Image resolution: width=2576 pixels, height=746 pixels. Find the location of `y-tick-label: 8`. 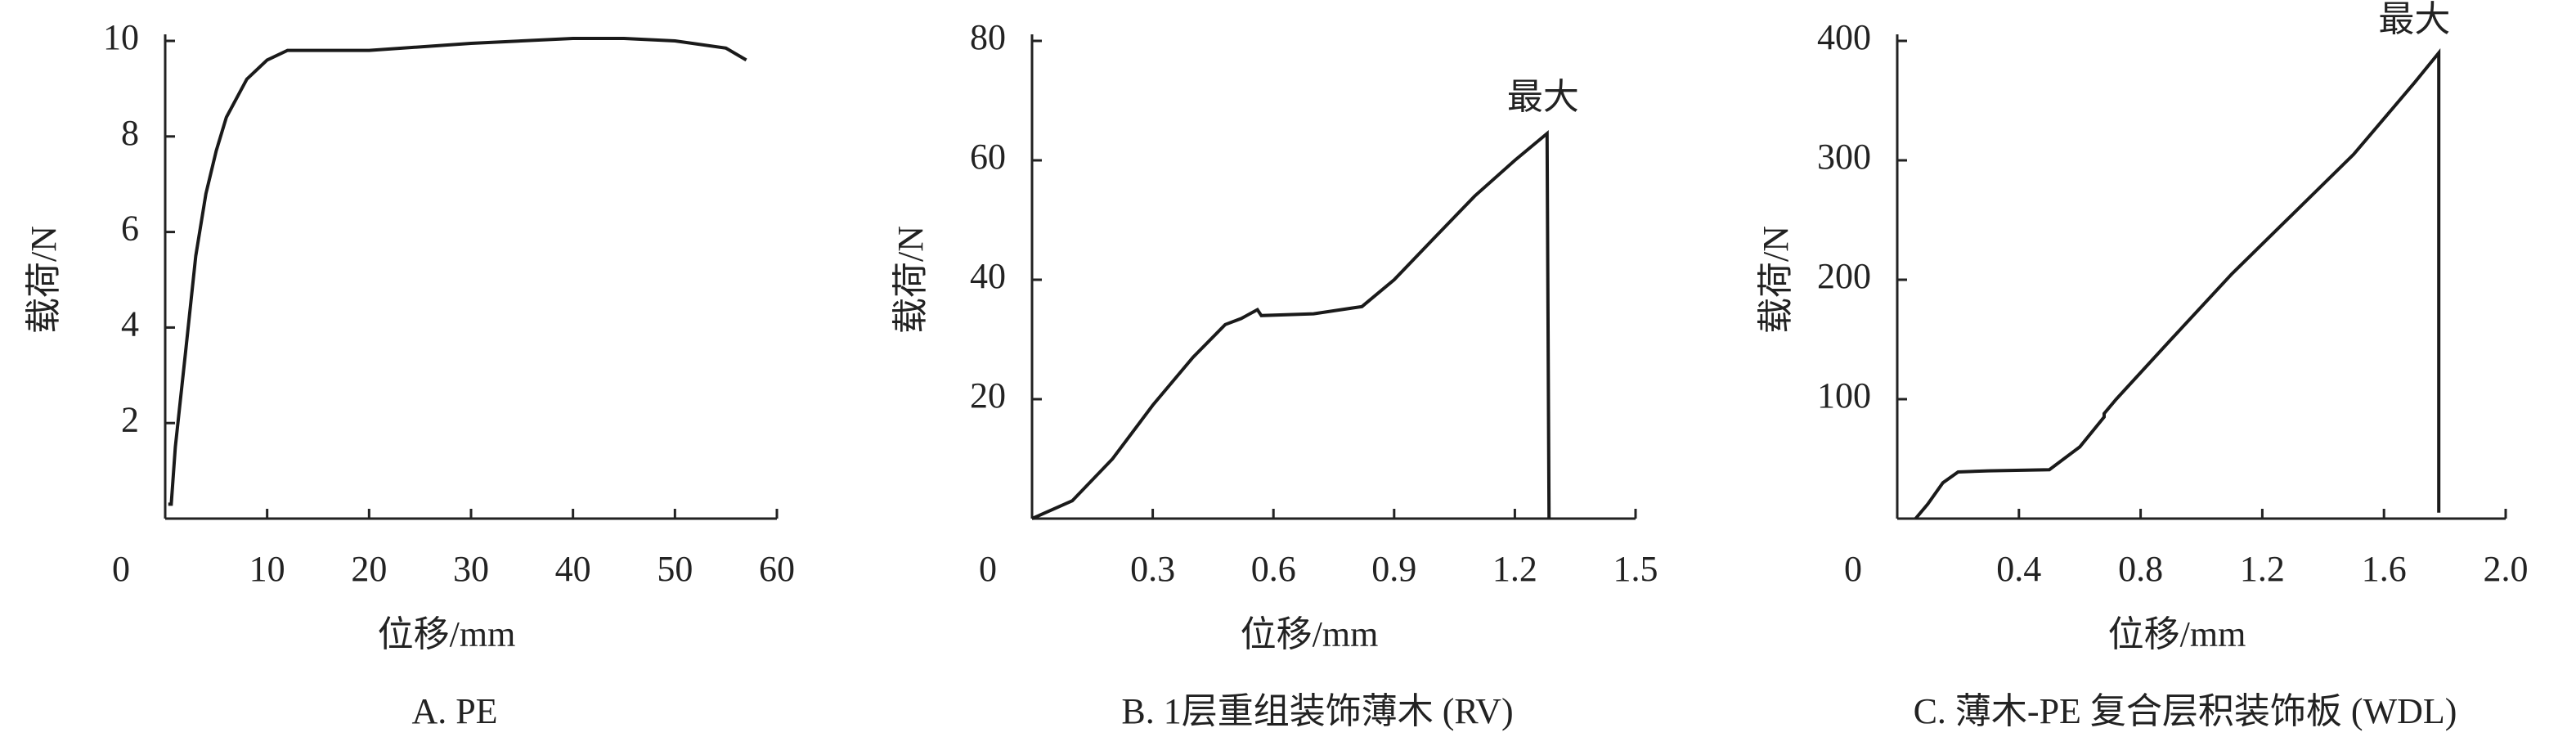

y-tick-label: 8 is located at coordinates (130, 133).